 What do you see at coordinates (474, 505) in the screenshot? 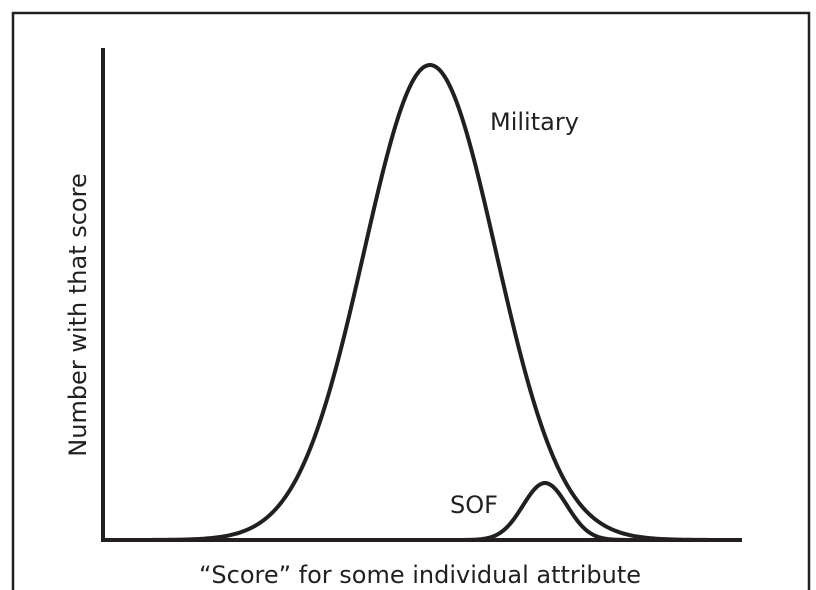
I see `curve-label: SOF` at bounding box center [474, 505].